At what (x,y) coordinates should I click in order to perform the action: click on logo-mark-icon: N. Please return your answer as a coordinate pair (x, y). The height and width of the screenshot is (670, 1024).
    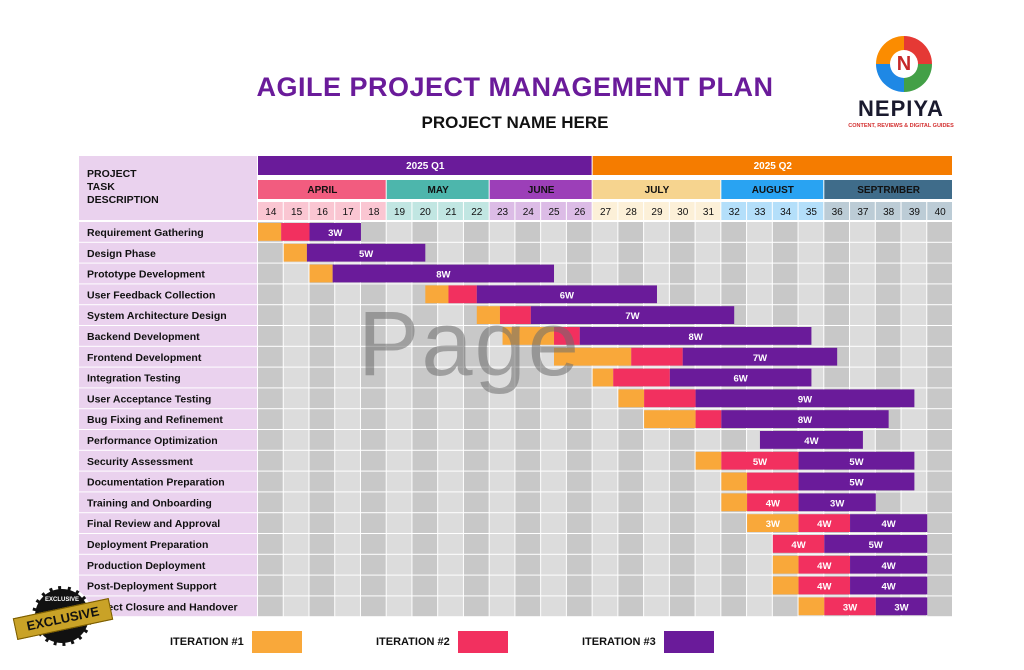
    Looking at the image, I should click on (904, 64).